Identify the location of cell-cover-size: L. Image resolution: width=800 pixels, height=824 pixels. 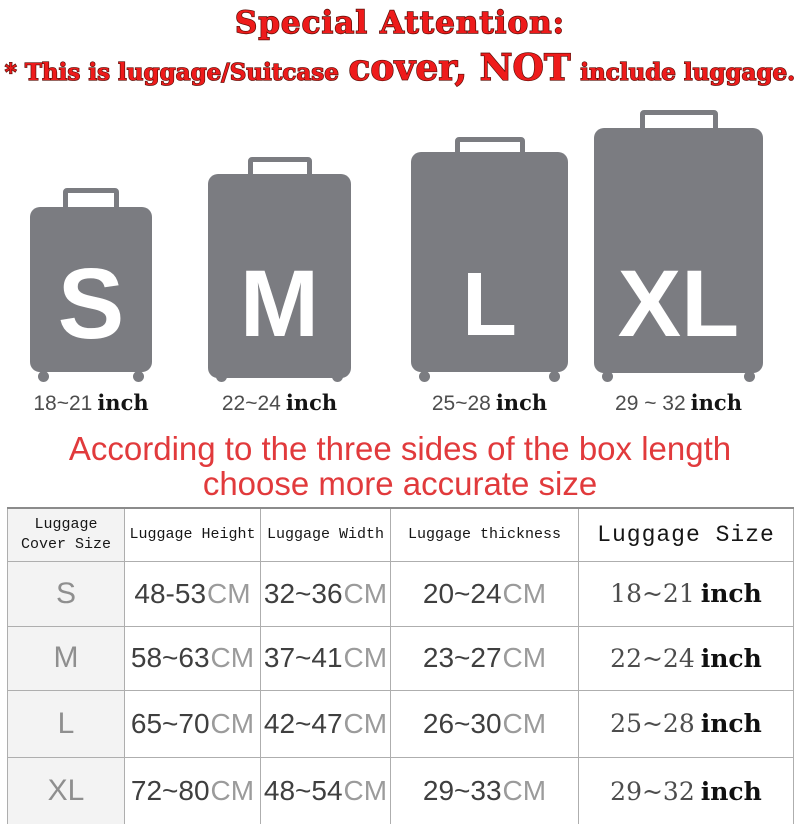
(66, 723).